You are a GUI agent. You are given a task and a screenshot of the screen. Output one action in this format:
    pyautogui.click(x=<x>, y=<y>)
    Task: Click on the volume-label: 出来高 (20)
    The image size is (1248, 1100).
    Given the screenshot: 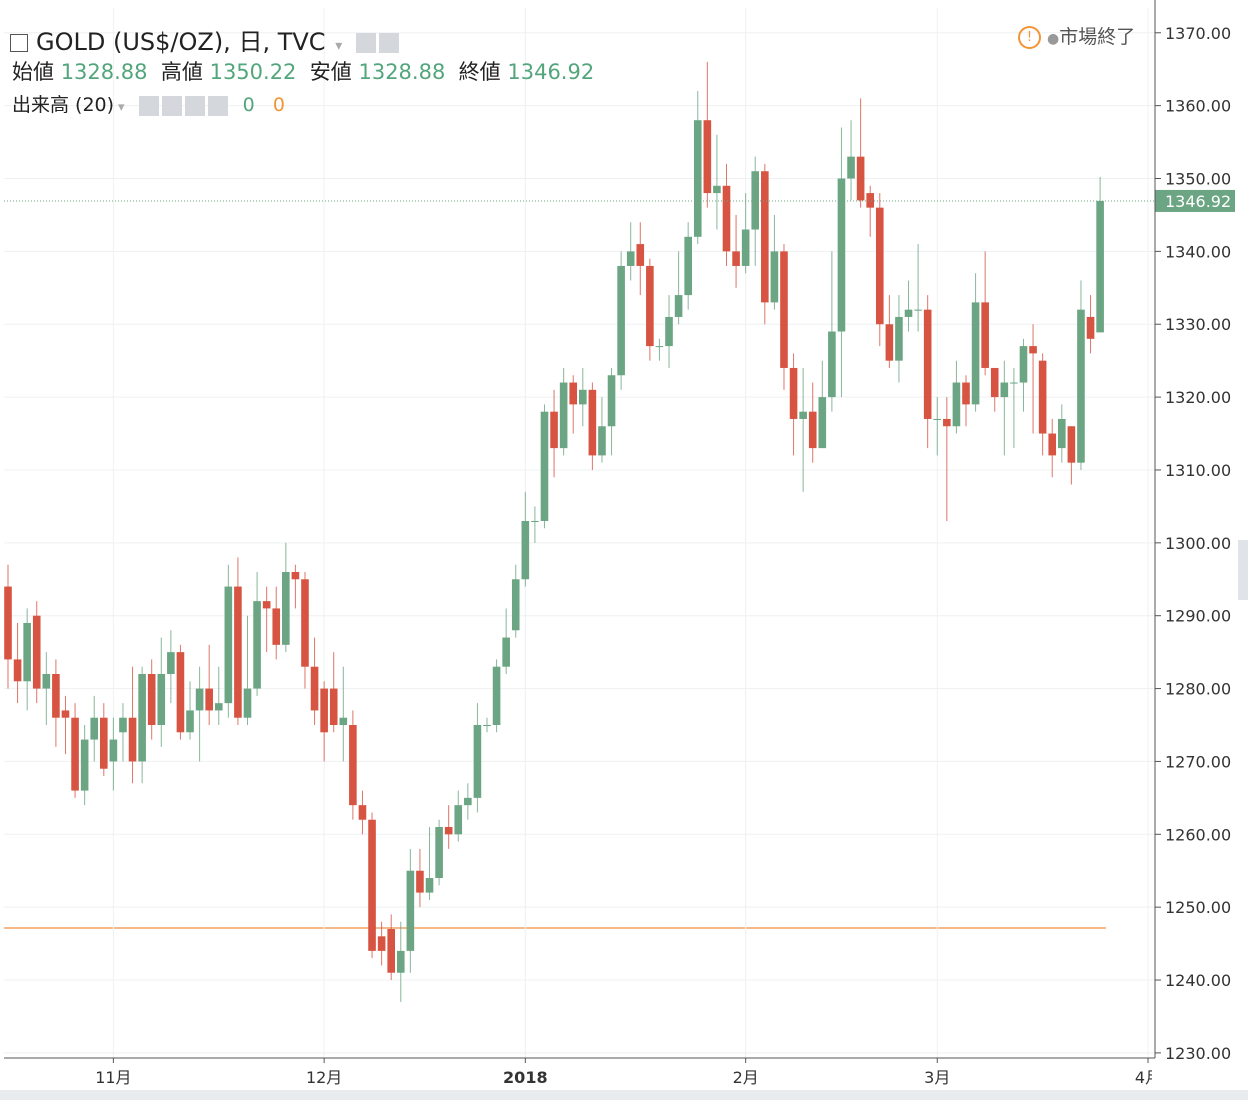 What is the action you would take?
    pyautogui.click(x=63, y=105)
    